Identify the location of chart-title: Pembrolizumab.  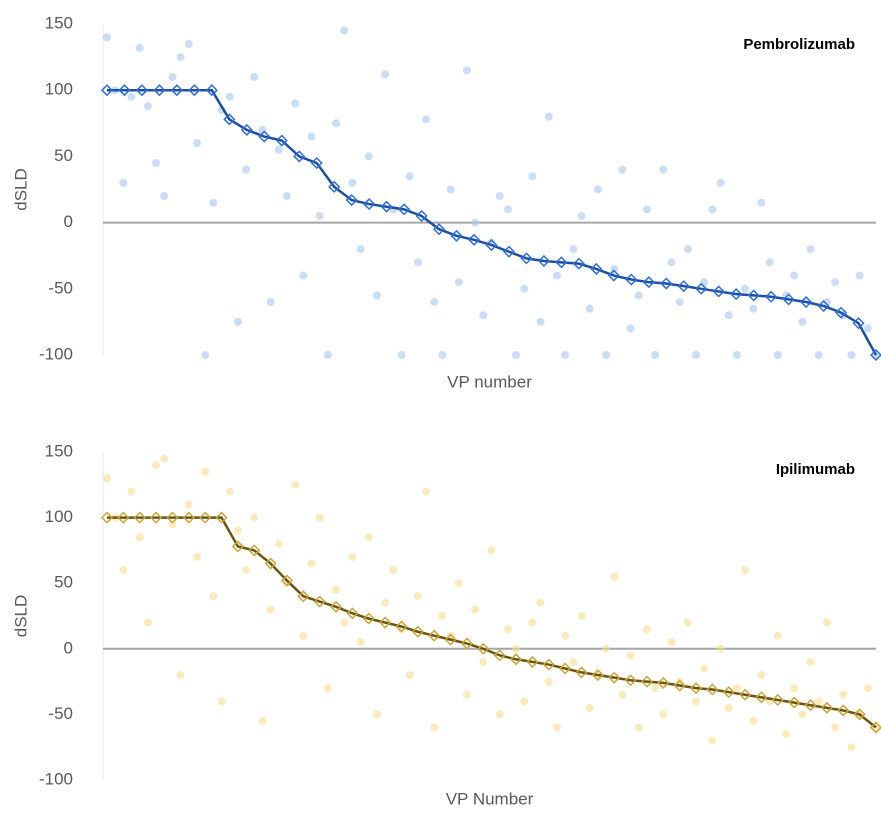
(799, 44).